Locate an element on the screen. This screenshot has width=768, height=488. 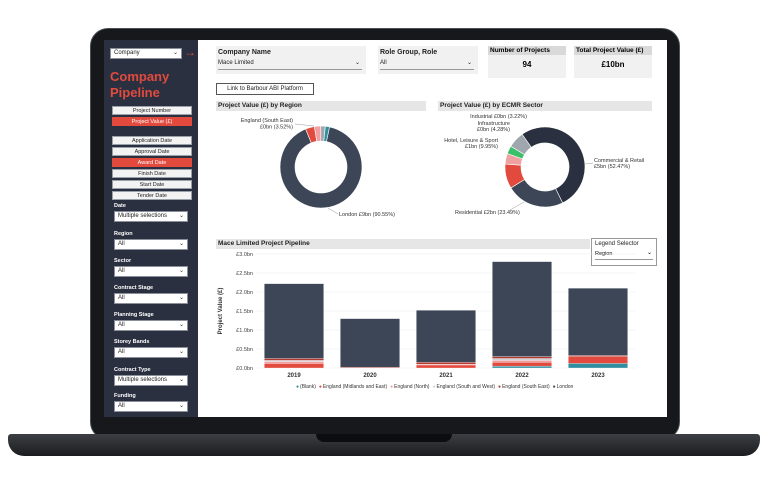
laptop-notch is located at coordinates (384, 438).